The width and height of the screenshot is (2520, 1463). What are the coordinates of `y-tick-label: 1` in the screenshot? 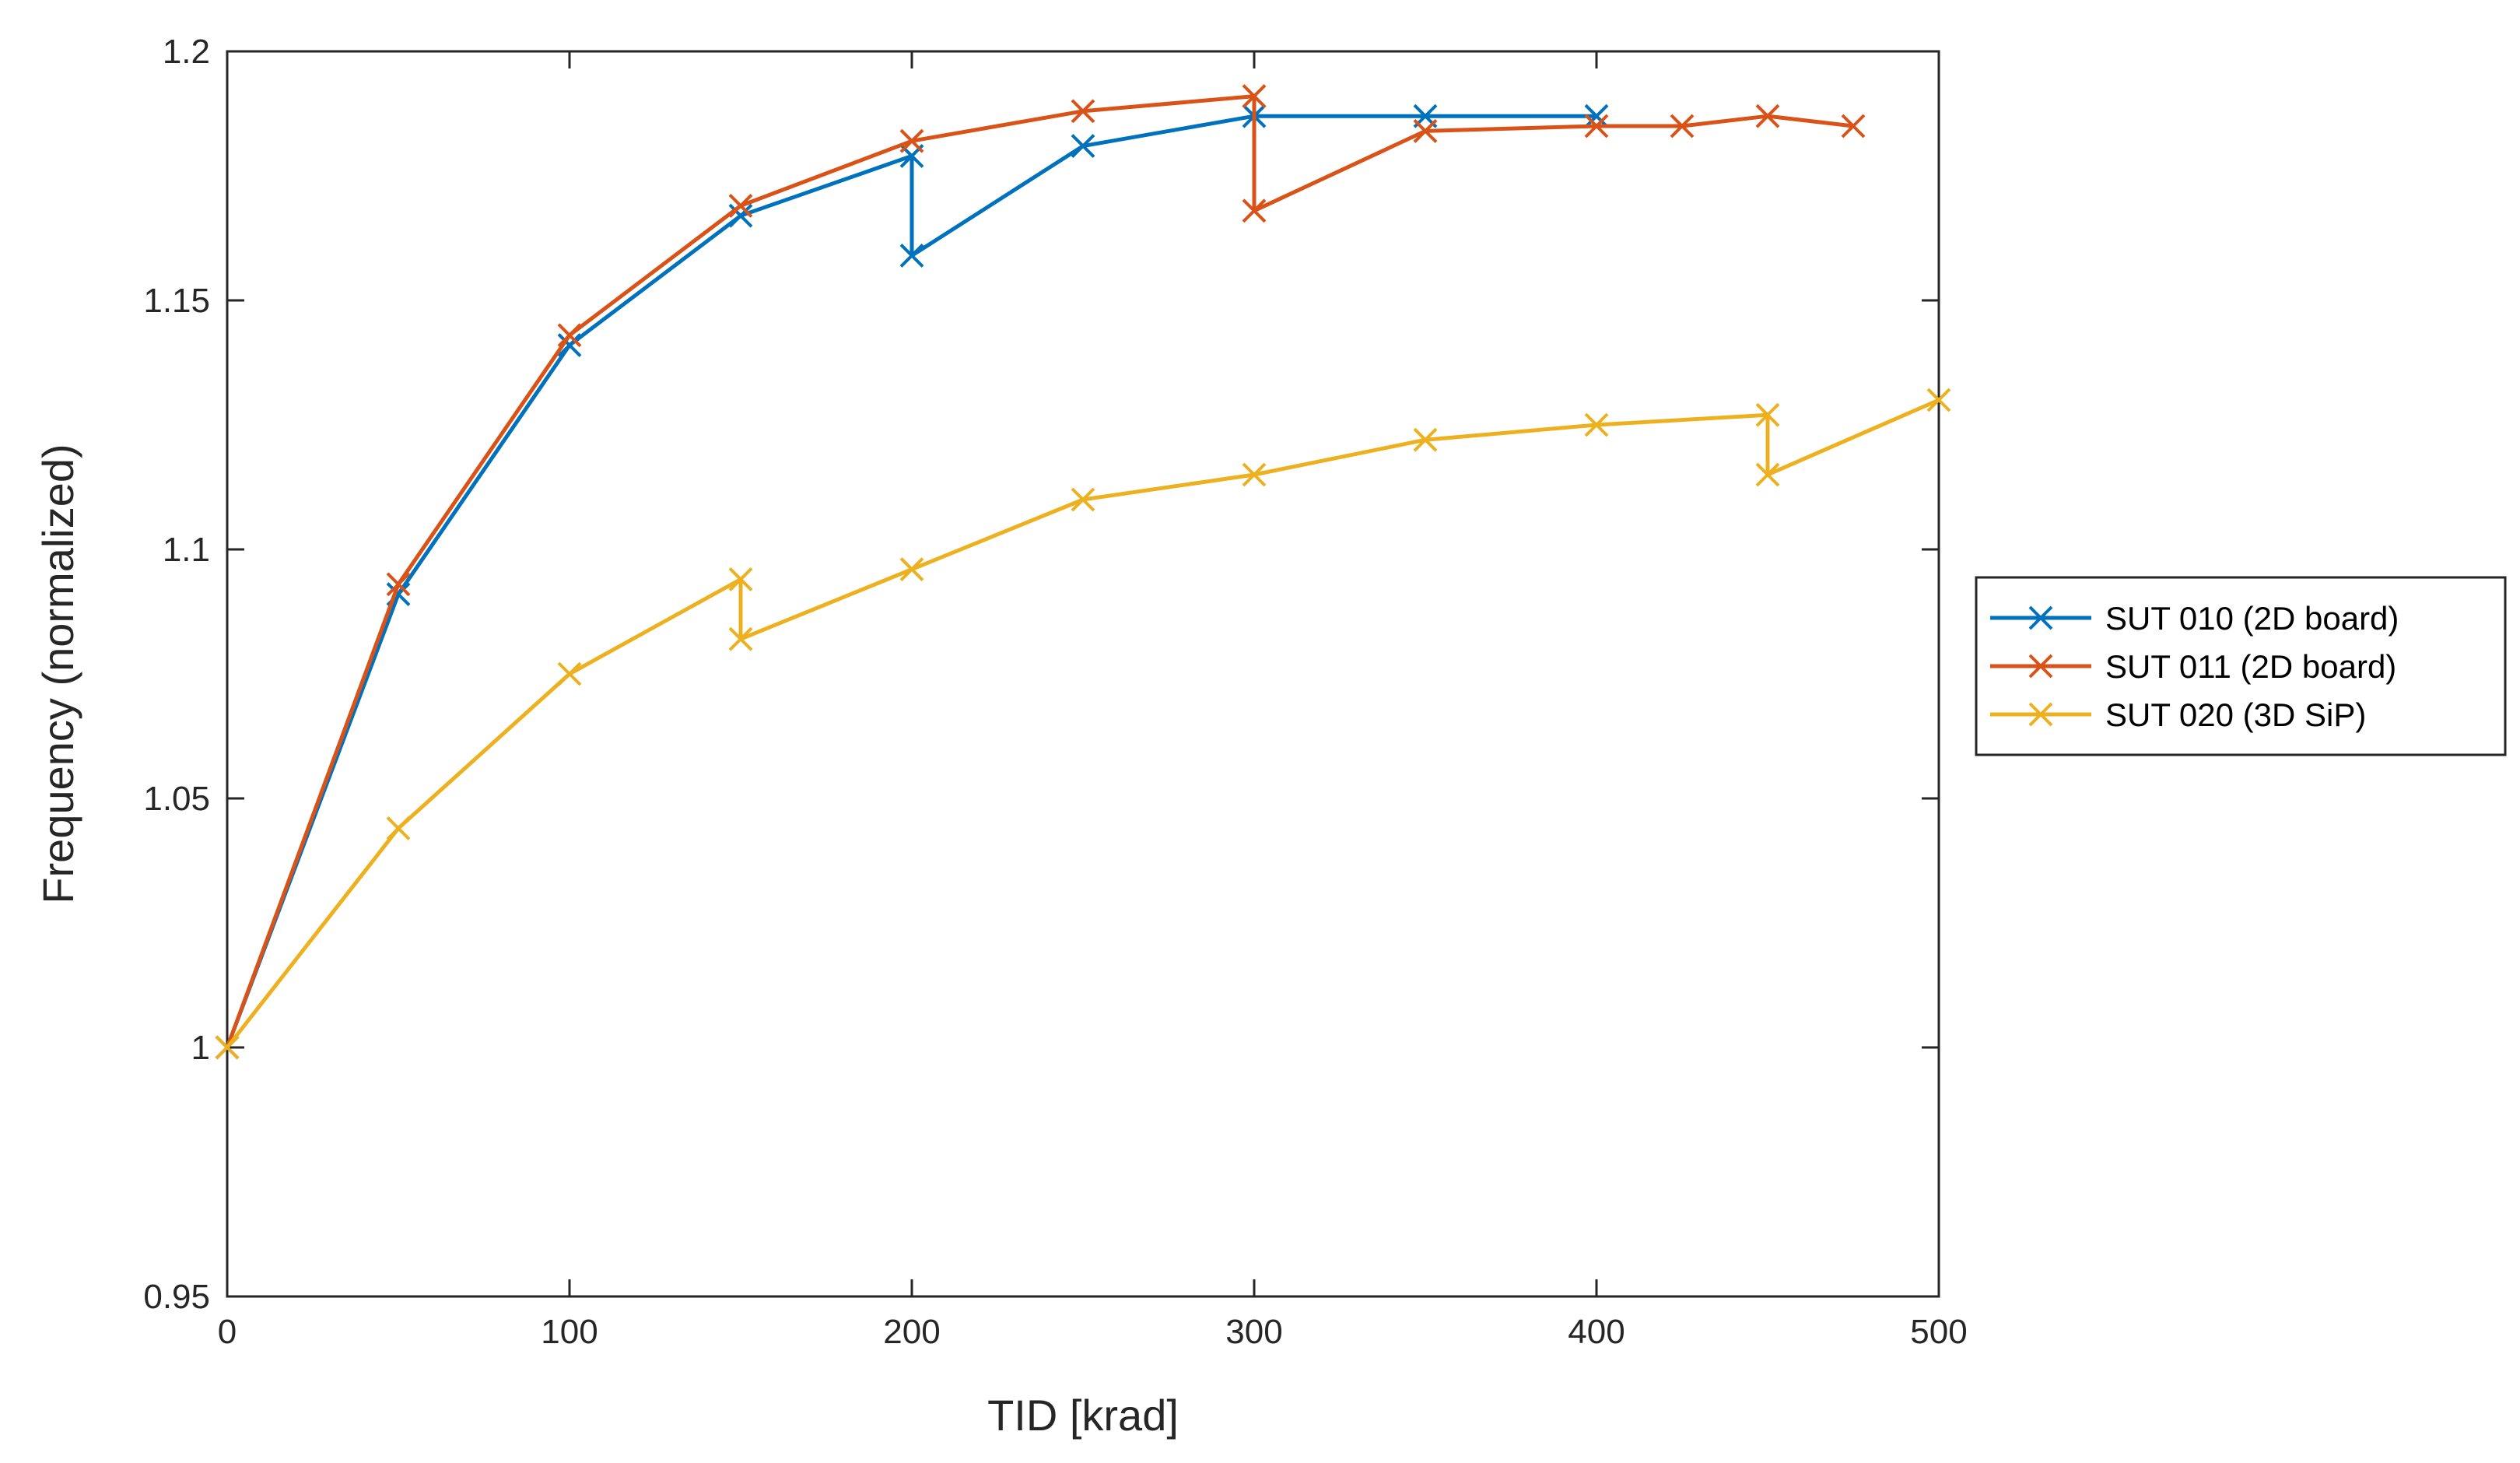 It's located at (200, 1048).